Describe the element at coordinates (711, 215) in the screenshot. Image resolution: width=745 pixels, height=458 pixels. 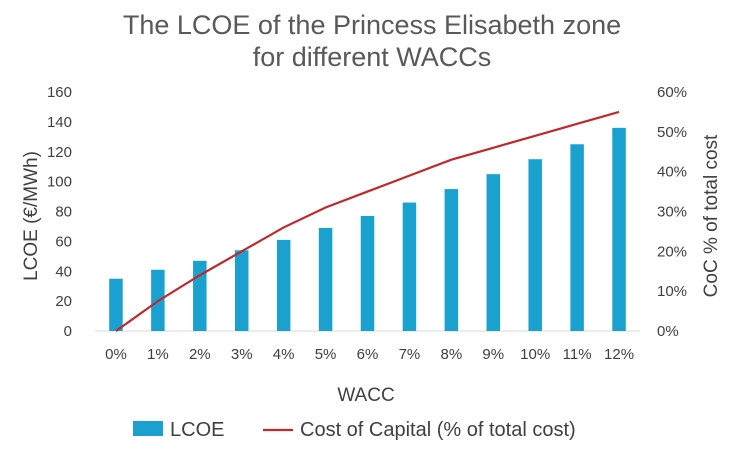
I see `y2-axis-title: CoC % of total cost` at that location.